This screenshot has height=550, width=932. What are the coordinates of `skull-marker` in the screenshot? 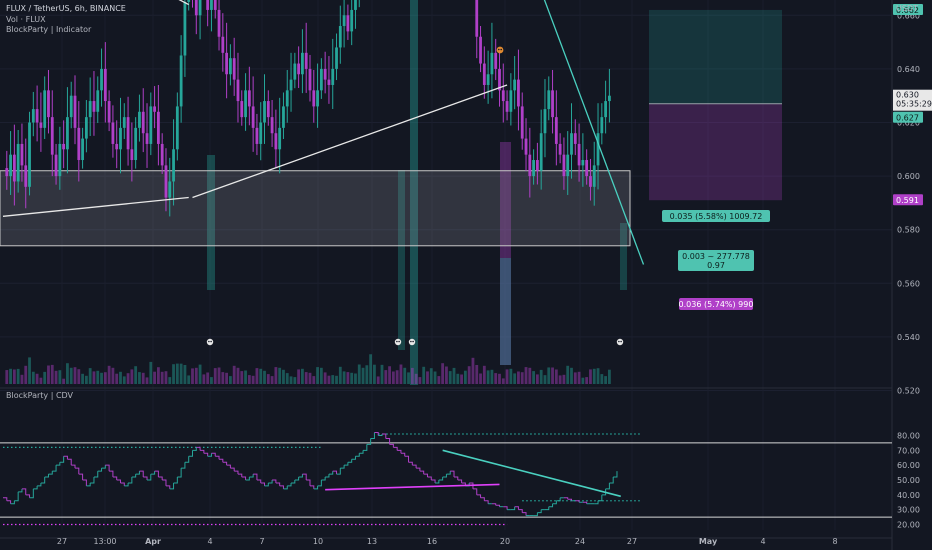 It's located at (412, 342).